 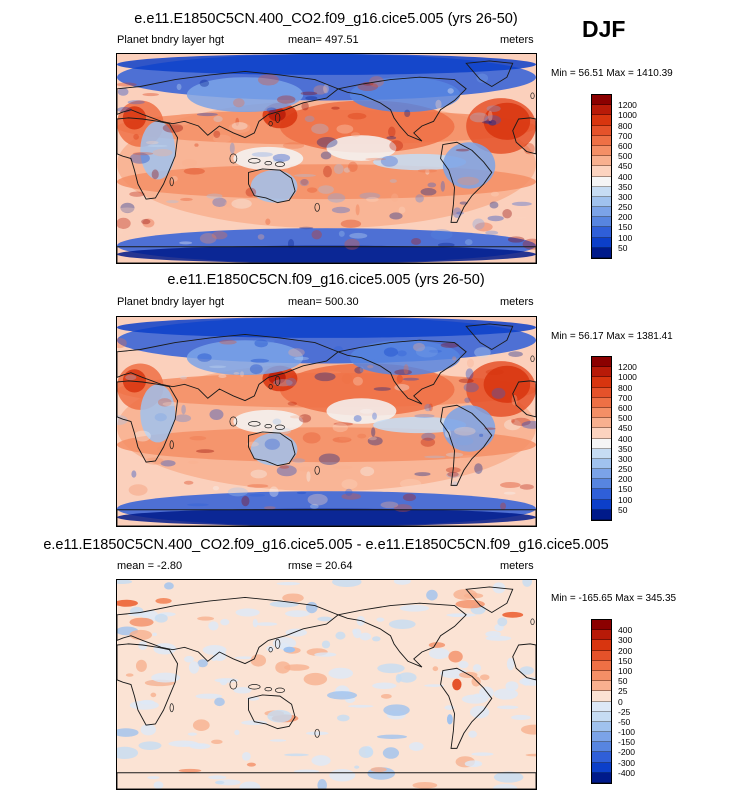 What do you see at coordinates (625, 428) in the screenshot?
I see `colorbar-tick-label: 450` at bounding box center [625, 428].